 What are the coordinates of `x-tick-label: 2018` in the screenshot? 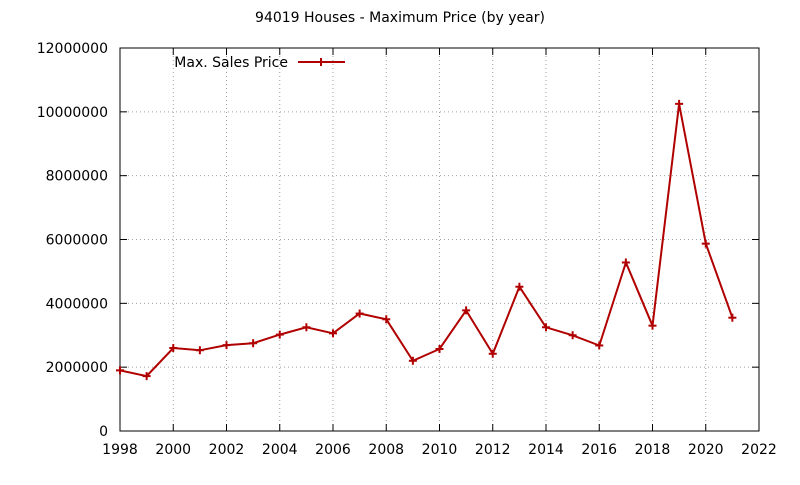 It's located at (653, 450).